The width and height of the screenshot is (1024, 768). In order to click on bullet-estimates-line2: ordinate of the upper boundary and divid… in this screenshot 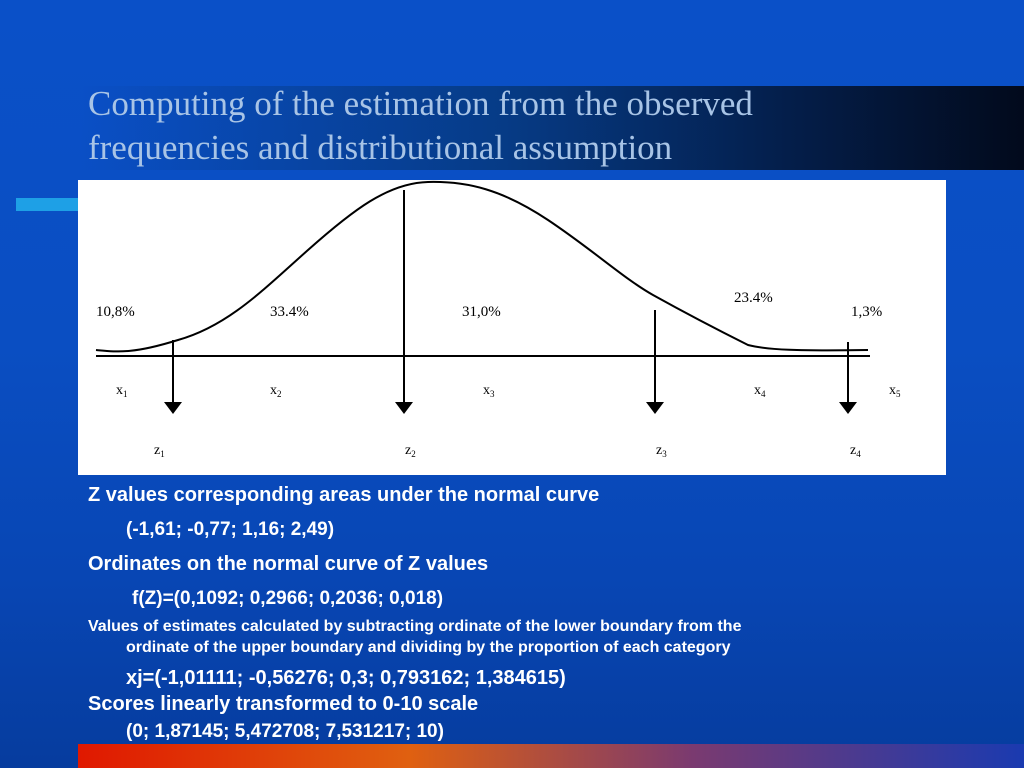, I will do `click(428, 647)`.